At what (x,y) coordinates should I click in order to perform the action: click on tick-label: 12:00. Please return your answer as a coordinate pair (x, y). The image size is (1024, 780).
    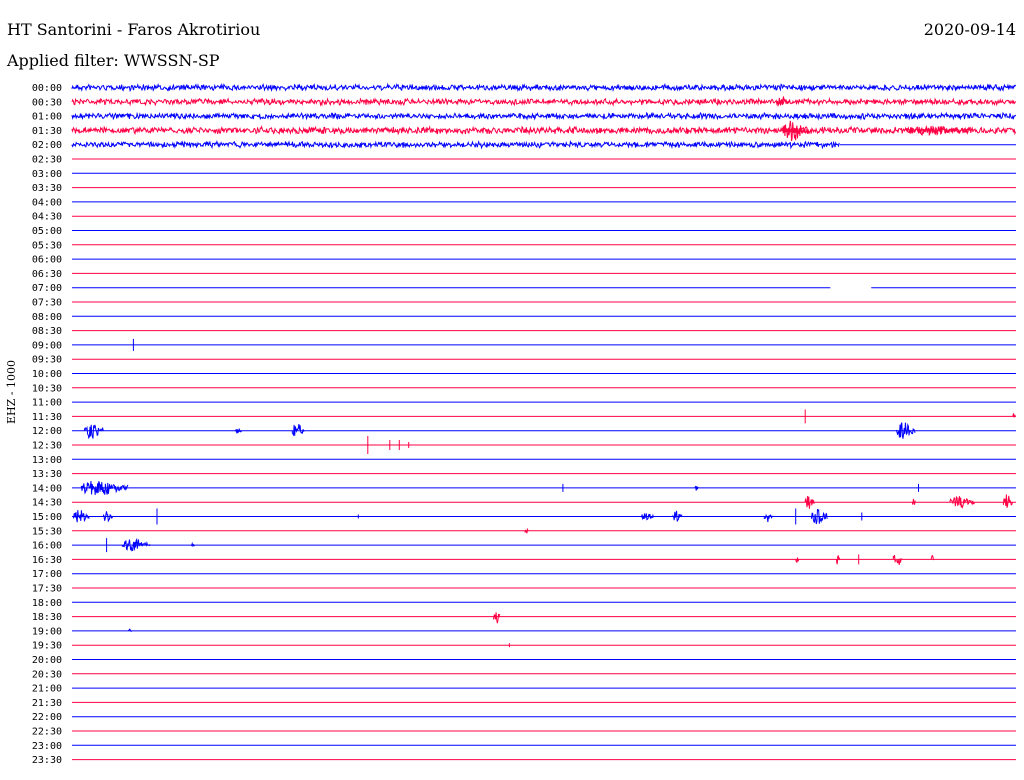
    Looking at the image, I should click on (47, 431).